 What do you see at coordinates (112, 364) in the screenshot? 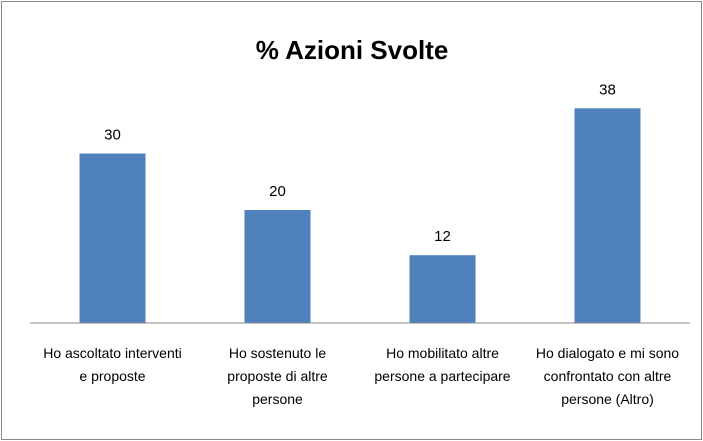
I see `x-tick-label: Ho ascoltato interventi e proposte` at bounding box center [112, 364].